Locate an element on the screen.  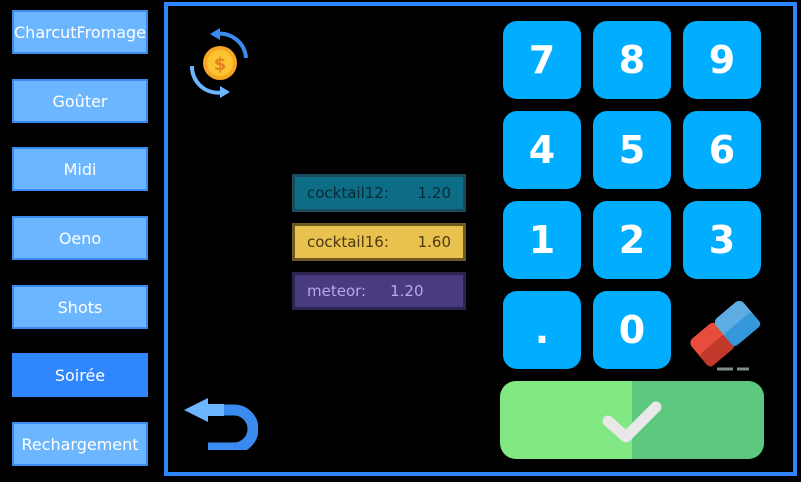
item-cocktail16: cocktail16: 1.60 is located at coordinates (379, 242).